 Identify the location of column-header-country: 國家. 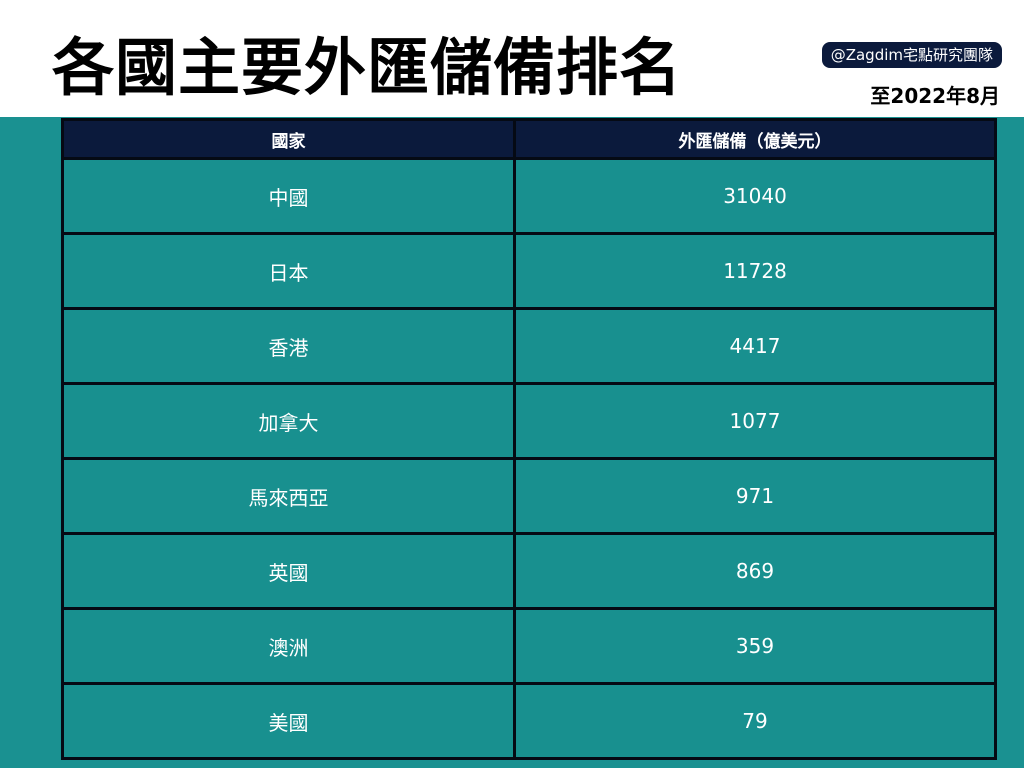
(288, 139).